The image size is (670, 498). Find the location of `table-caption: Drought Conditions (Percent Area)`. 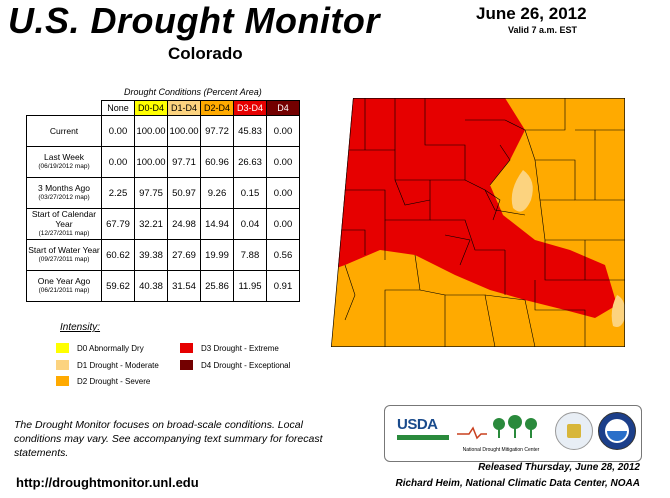

table-caption: Drought Conditions (Percent Area) is located at coordinates (193, 92).